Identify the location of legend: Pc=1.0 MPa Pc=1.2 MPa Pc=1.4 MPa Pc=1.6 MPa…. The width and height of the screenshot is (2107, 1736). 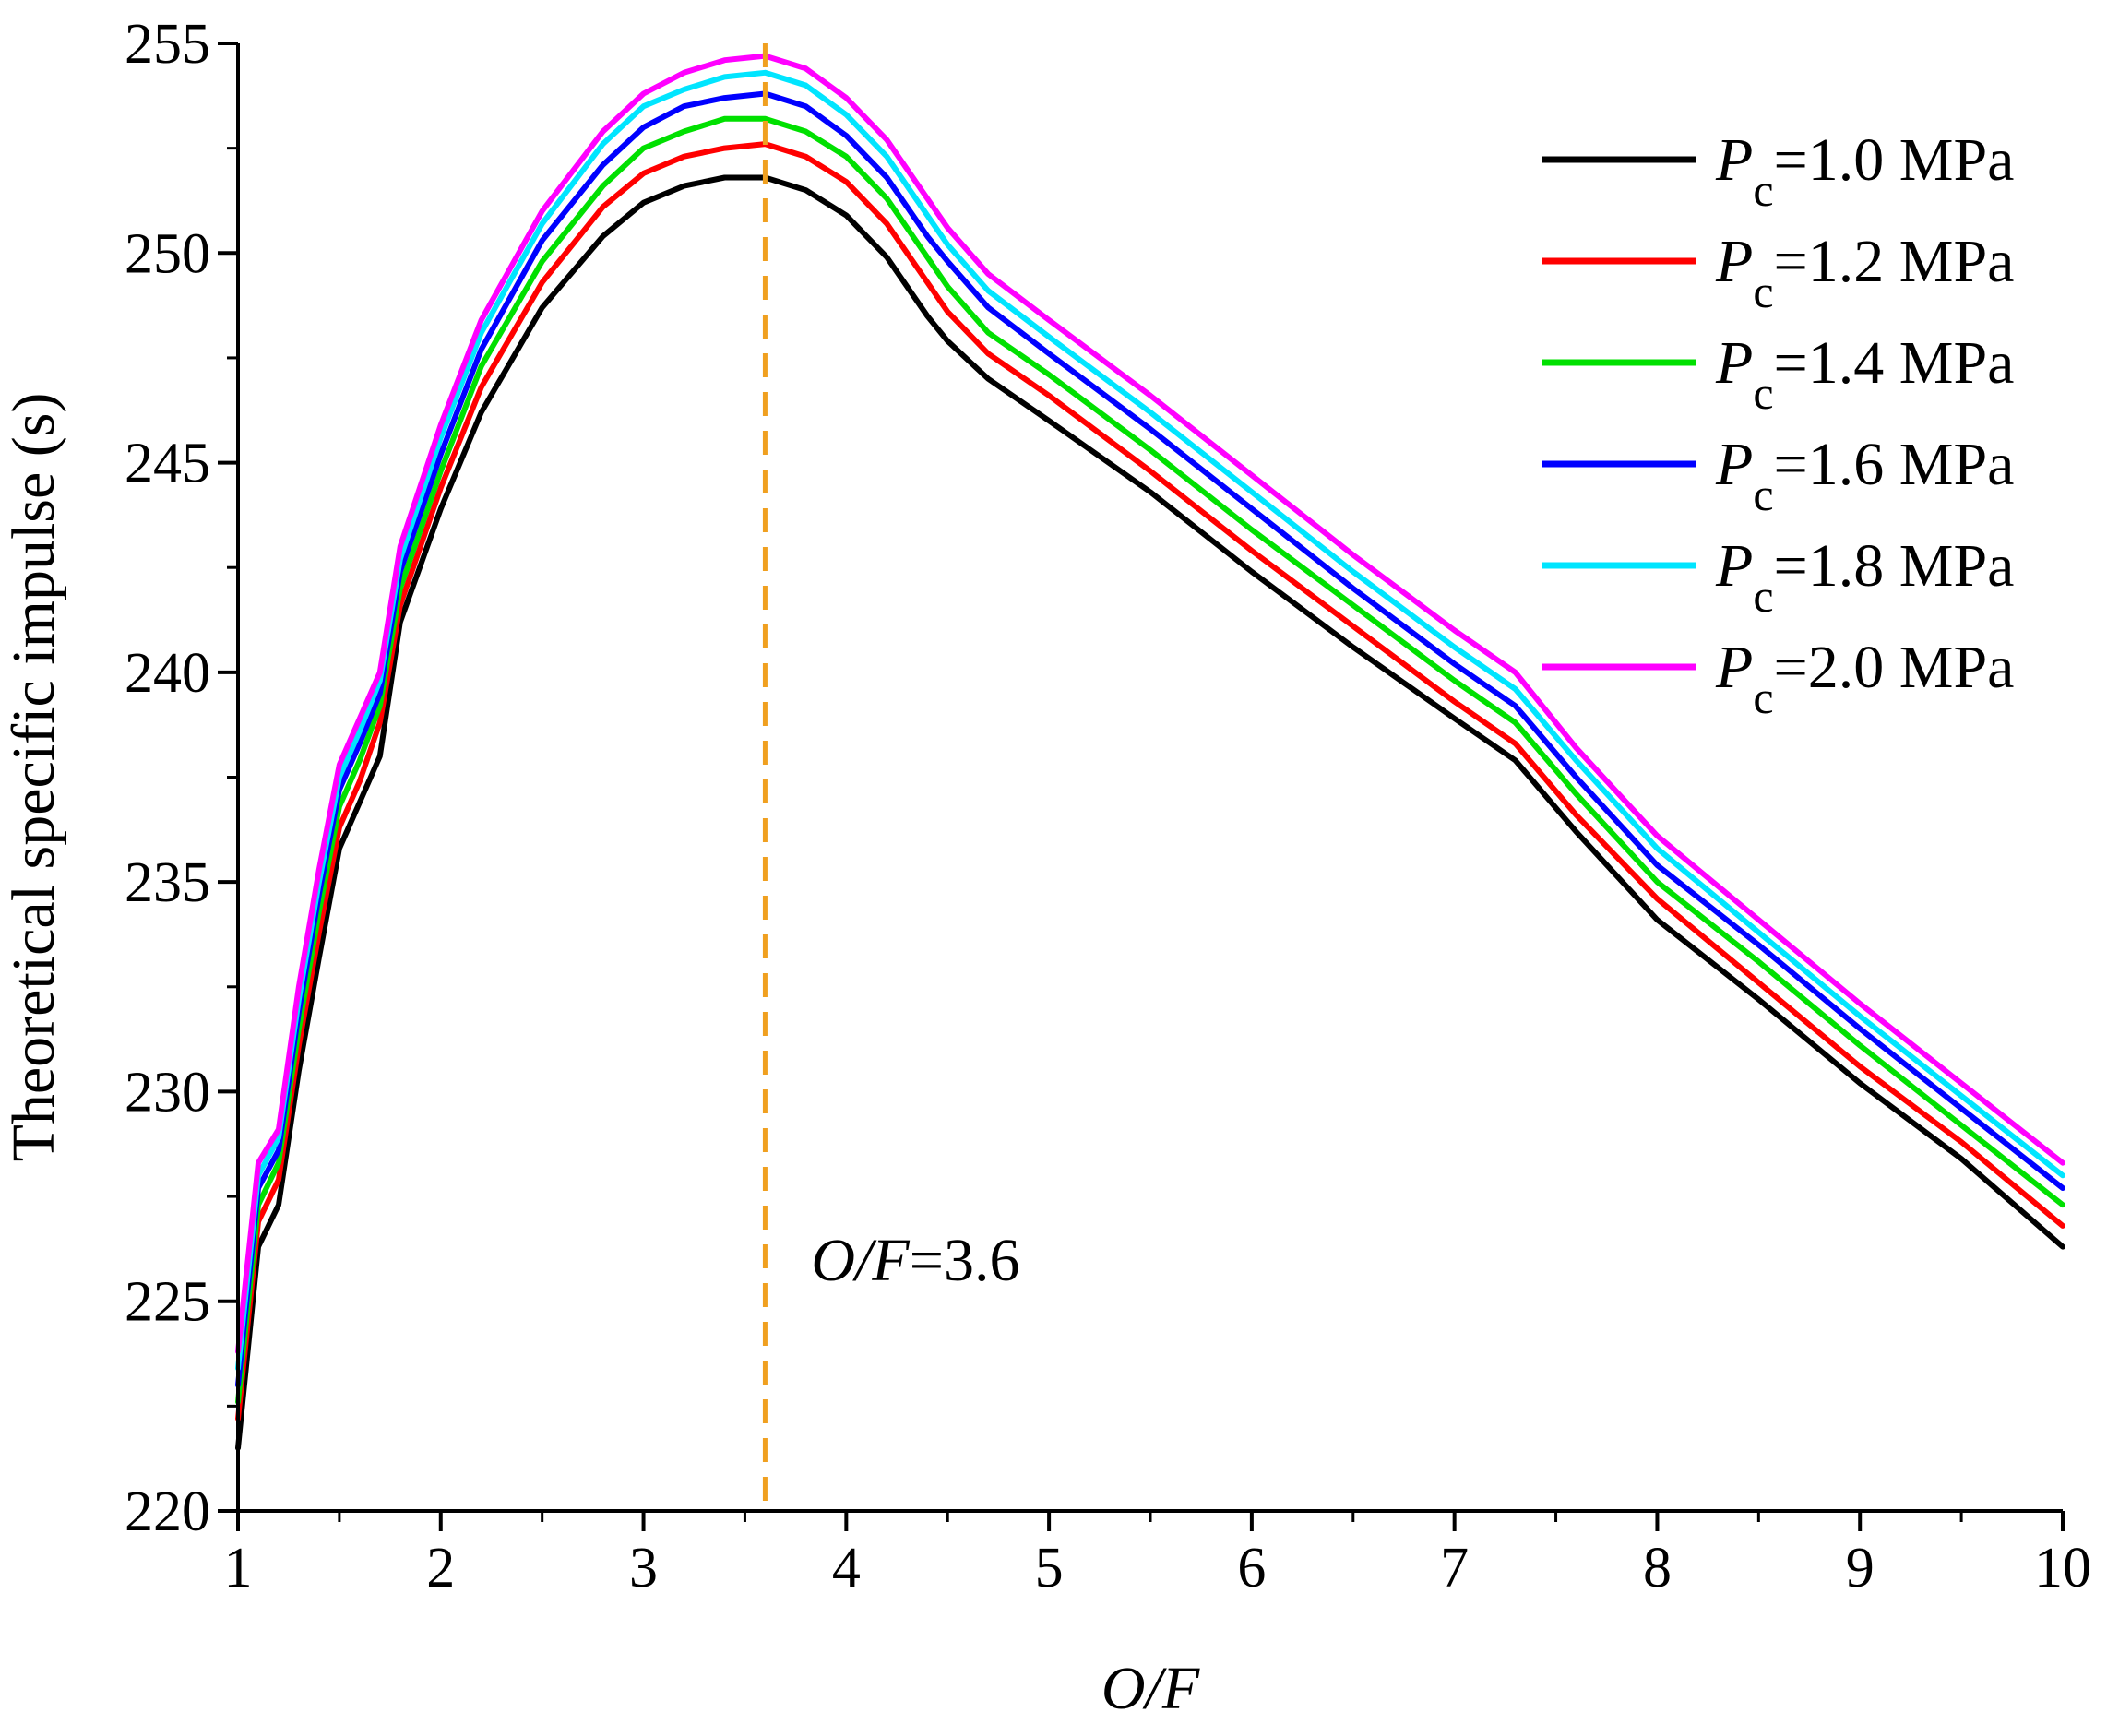
(1778, 424).